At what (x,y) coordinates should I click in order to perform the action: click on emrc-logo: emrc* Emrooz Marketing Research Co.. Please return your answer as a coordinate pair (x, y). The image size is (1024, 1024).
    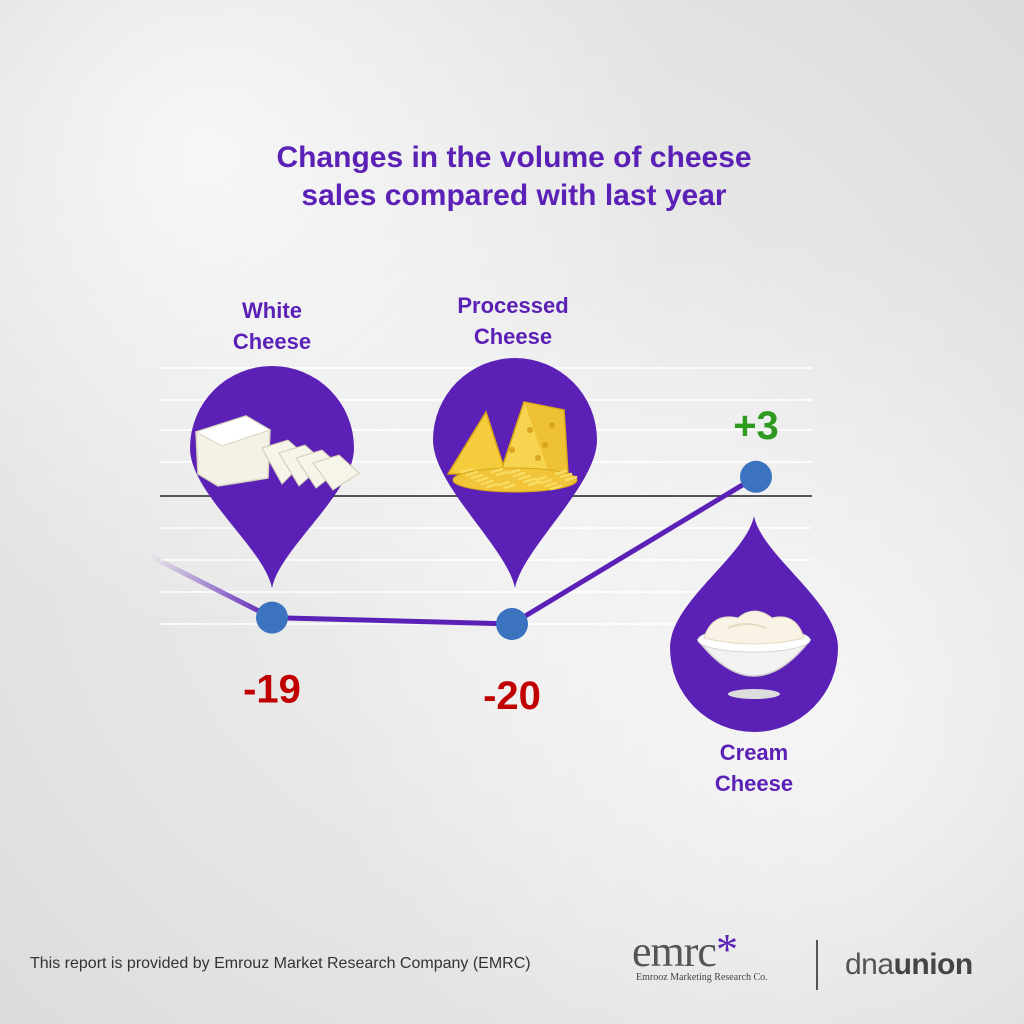
    Looking at the image, I should click on (700, 955).